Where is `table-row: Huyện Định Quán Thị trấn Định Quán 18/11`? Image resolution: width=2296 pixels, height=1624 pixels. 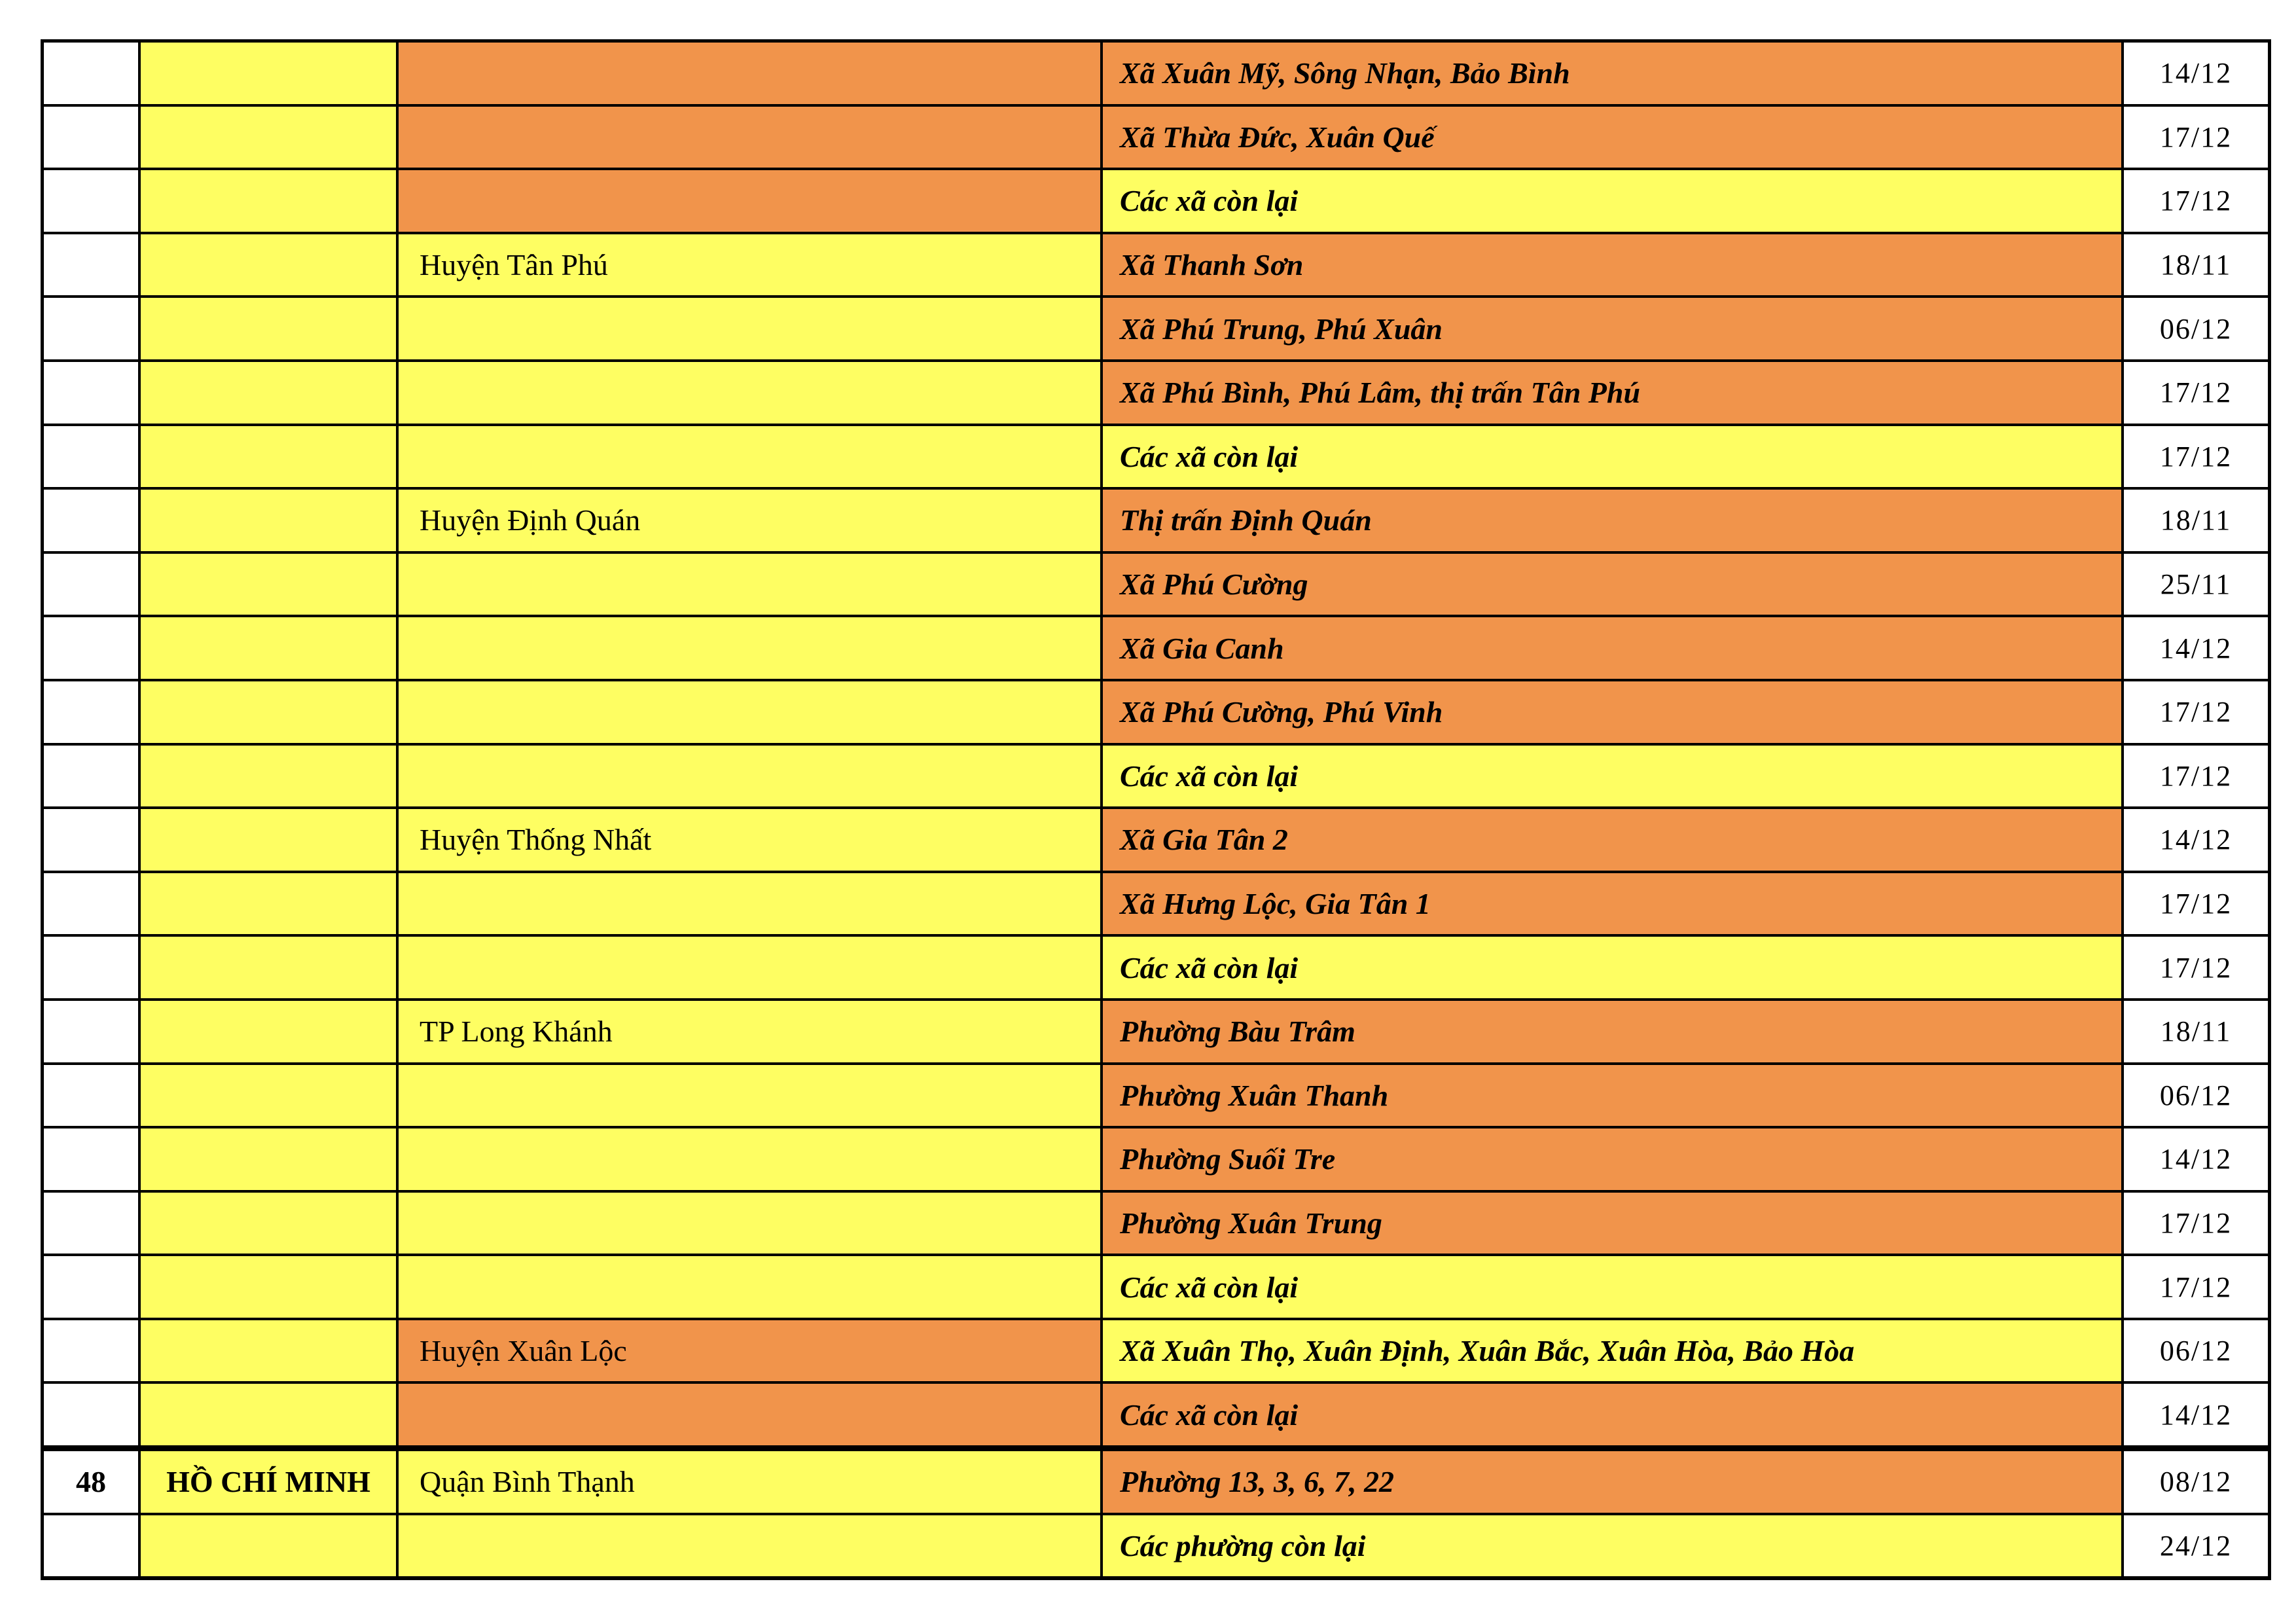
table-row: Huyện Định Quán Thị trấn Định Quán 18/11 is located at coordinates (1156, 522).